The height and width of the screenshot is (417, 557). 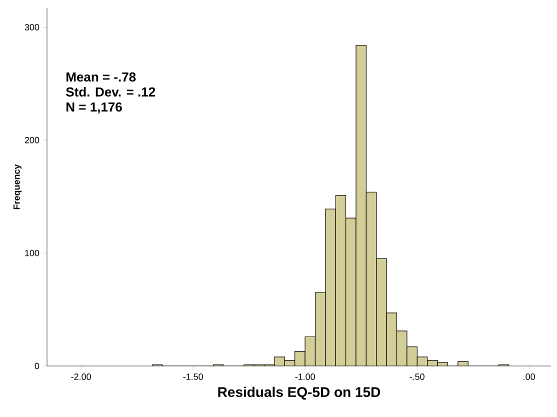 What do you see at coordinates (193, 377) in the screenshot?
I see `x-tick-label: -1.50` at bounding box center [193, 377].